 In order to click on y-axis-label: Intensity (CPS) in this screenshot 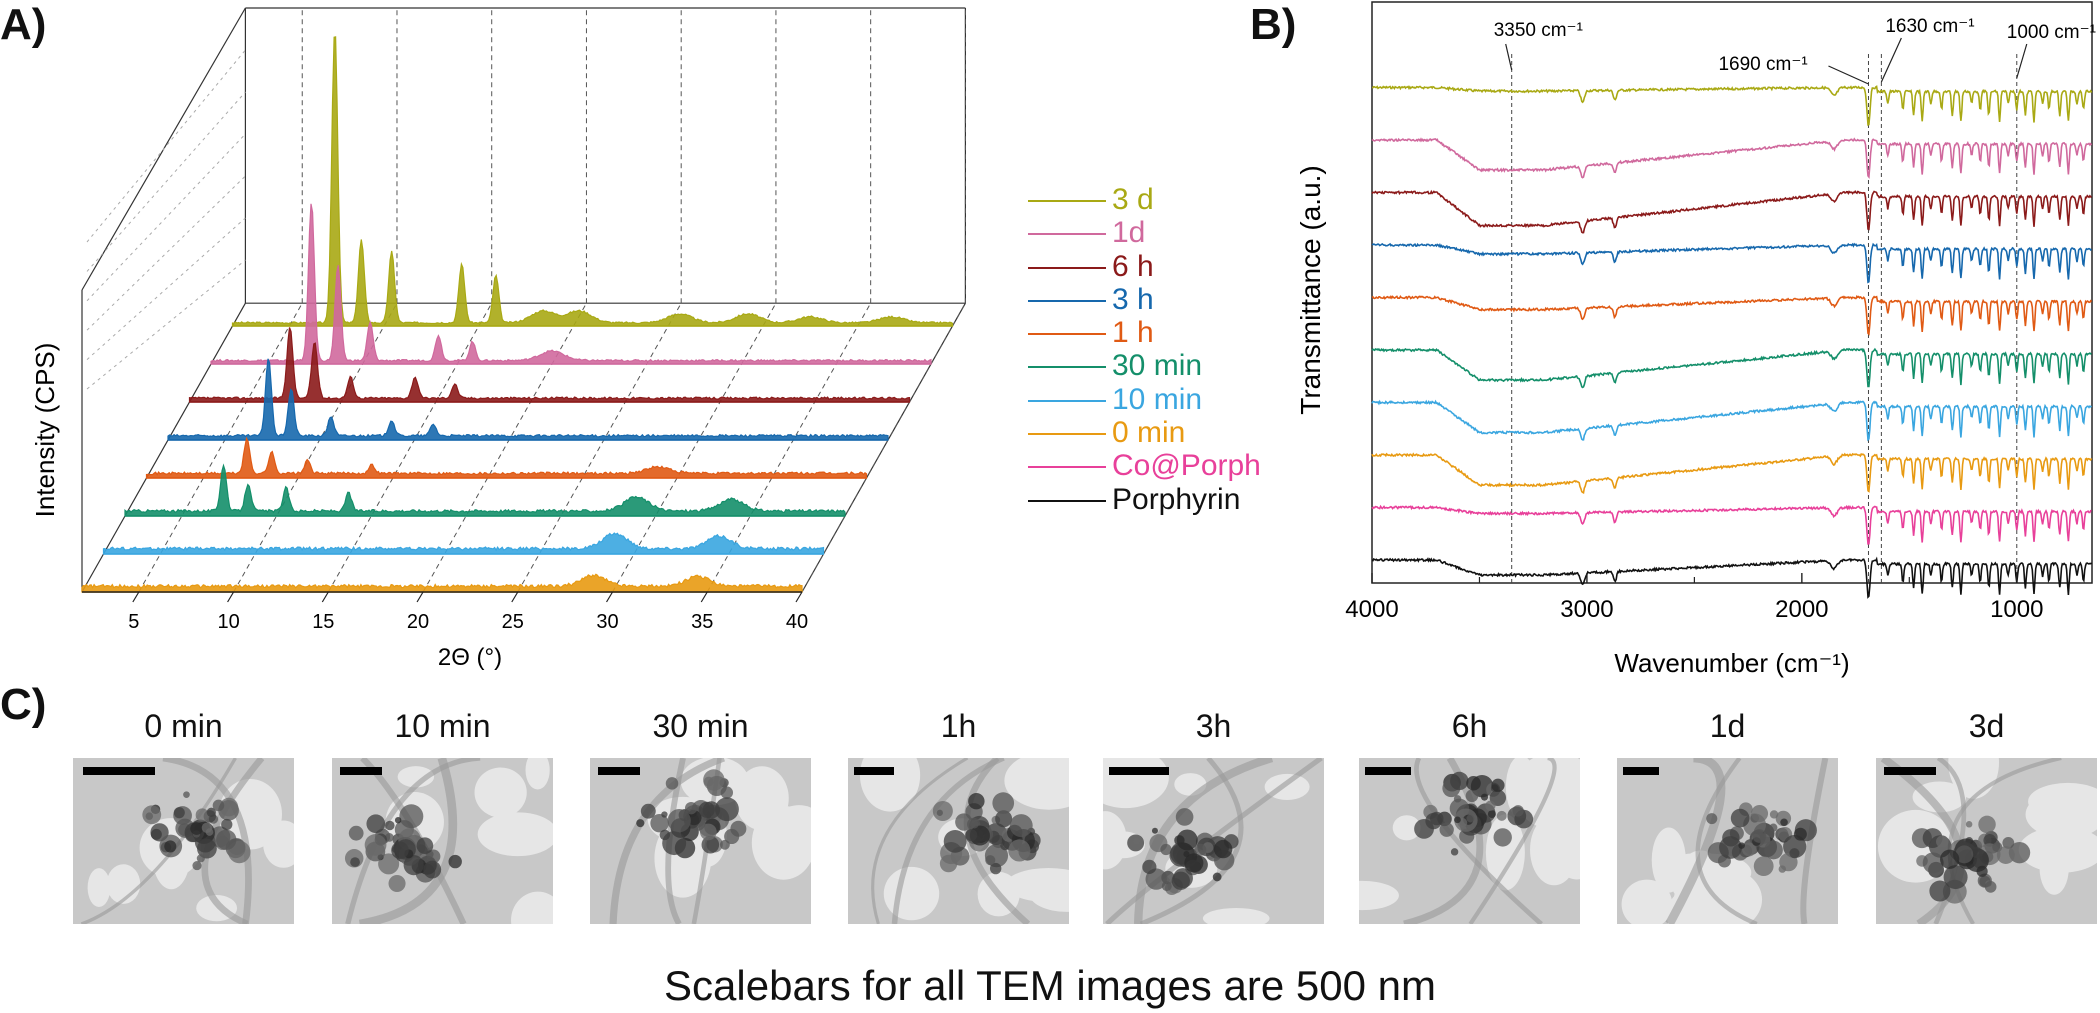, I will do `click(45, 430)`.